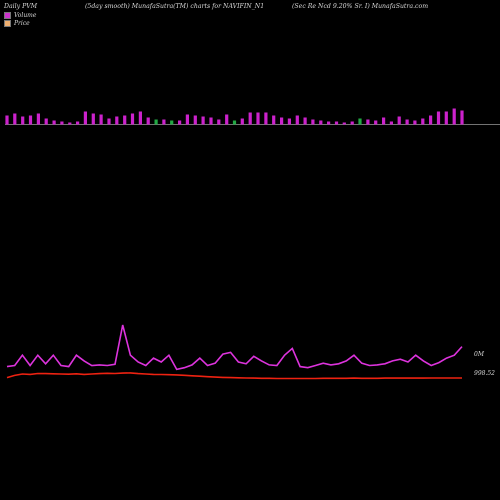  Describe the element at coordinates (22, 23) in the screenshot. I see `legend-price-label: Price` at that location.